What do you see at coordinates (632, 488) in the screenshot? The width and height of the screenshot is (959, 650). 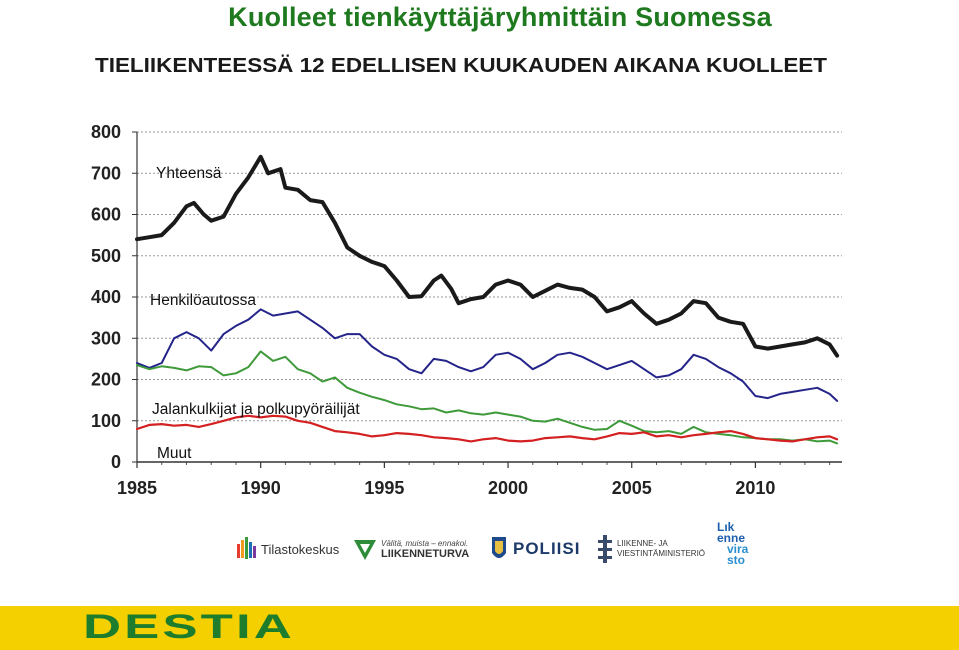 I see `x-tick-label: 2005` at bounding box center [632, 488].